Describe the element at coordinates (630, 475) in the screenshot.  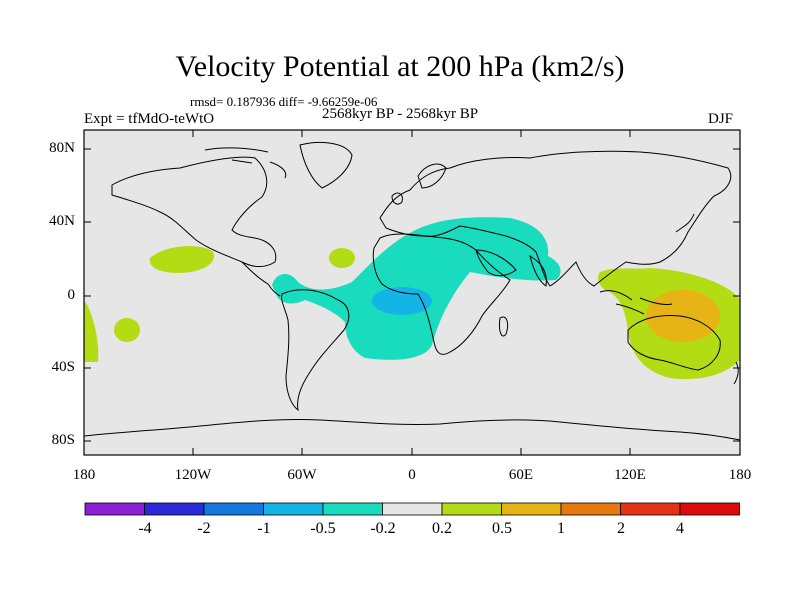
I see `lon-label-120e: 120E` at that location.